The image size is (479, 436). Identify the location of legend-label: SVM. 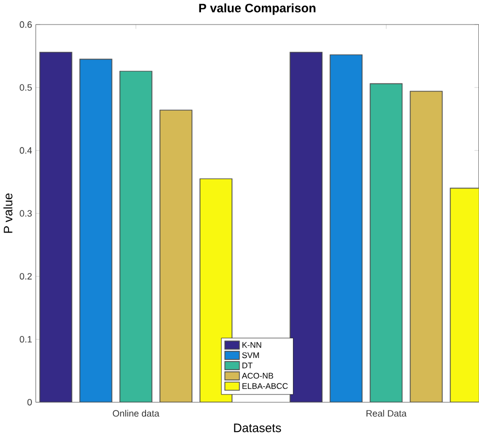
(250, 355).